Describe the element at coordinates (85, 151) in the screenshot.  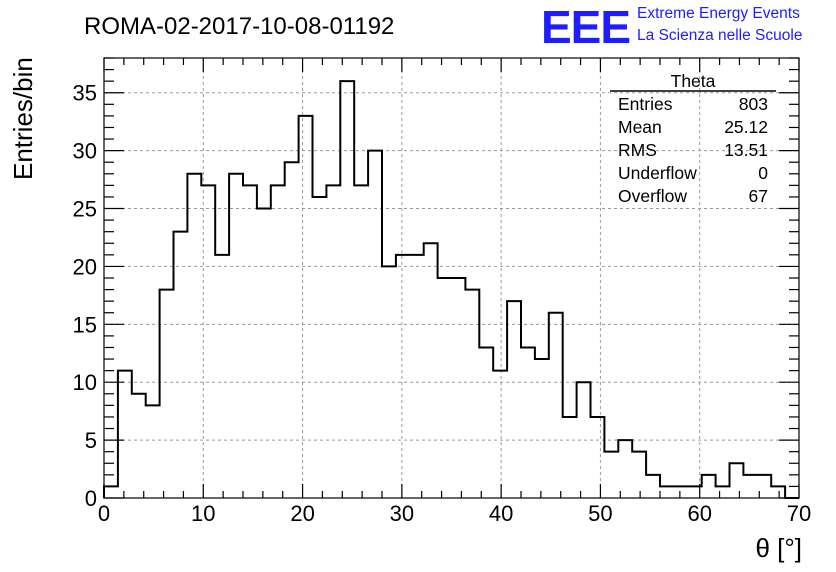
I see `y-tick-label: 30` at that location.